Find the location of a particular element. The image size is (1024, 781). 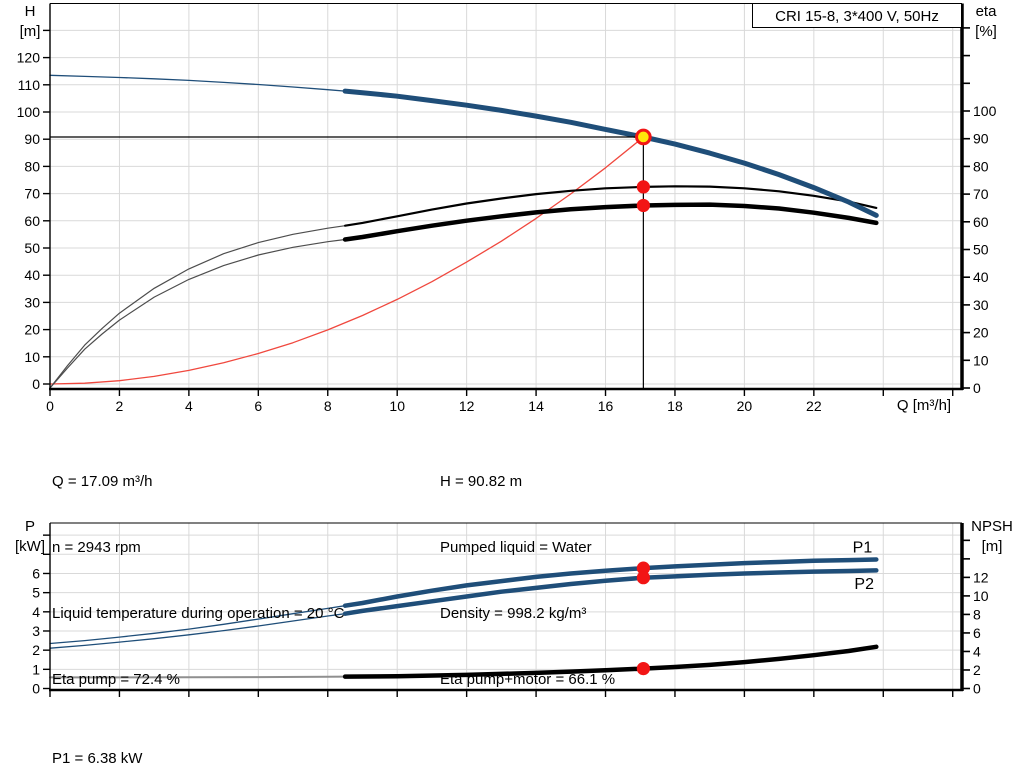

NPSH-curve is located at coordinates (610, 661).